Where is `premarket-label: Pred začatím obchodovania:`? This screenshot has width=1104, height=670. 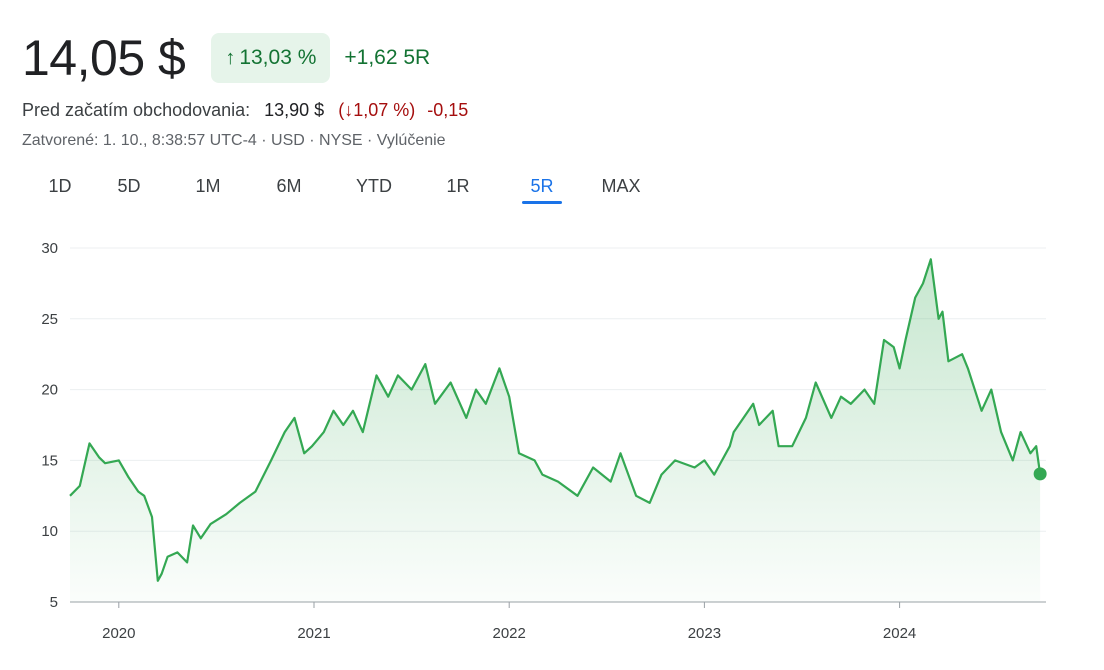
premarket-label: Pred začatím obchodovania: is located at coordinates (136, 109).